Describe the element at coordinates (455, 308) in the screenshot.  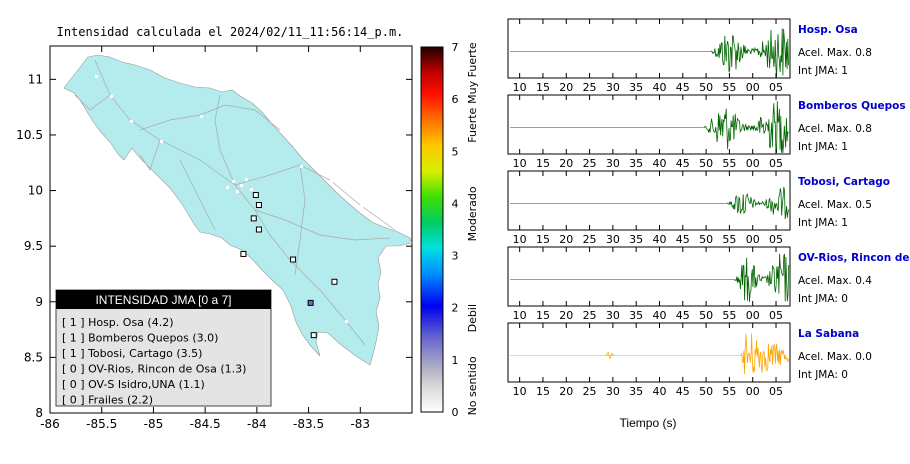
I see `colorbar-tick-label: 2` at that location.